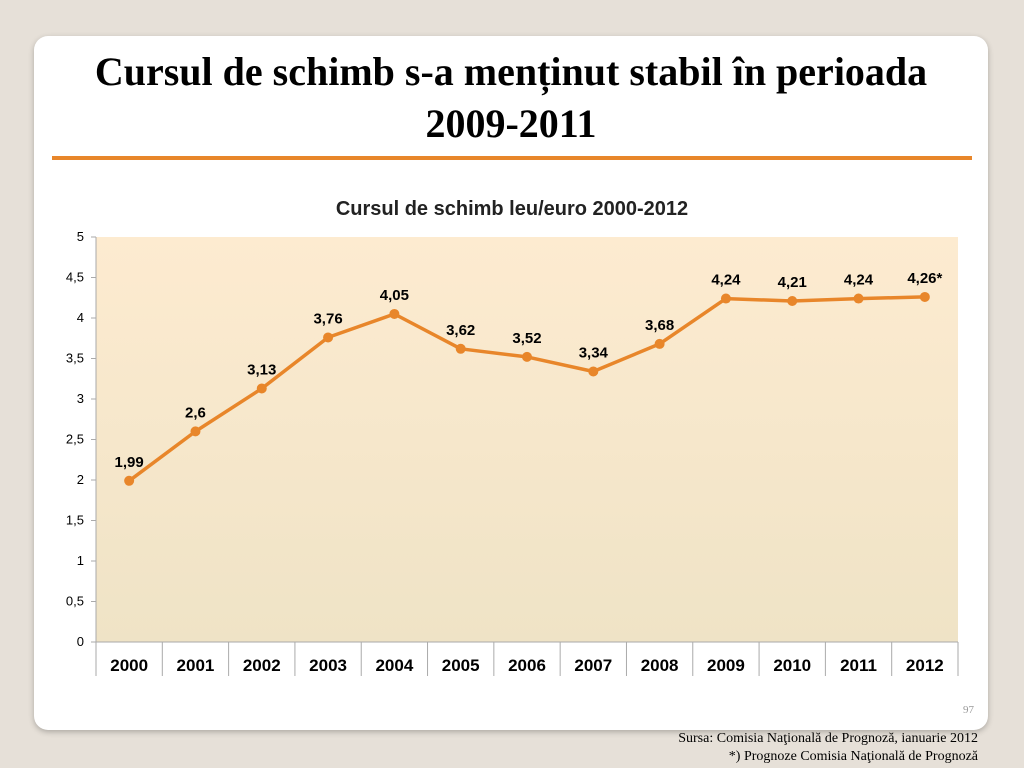 The width and height of the screenshot is (1024, 768). What do you see at coordinates (75, 520) in the screenshot?
I see `y-tick-label: 1,5` at bounding box center [75, 520].